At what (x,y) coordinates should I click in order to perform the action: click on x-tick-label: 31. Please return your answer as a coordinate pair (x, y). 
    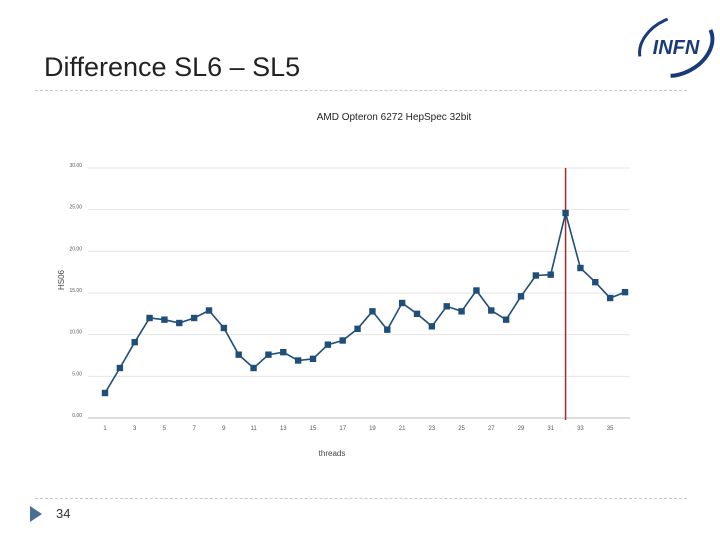
    Looking at the image, I should click on (550, 429).